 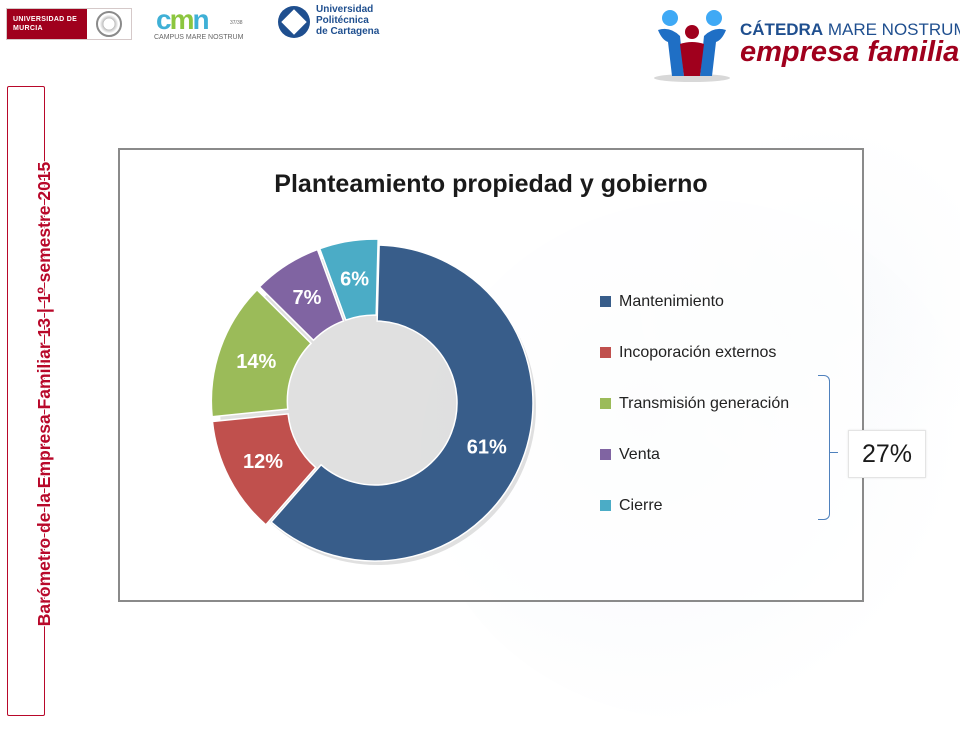 What do you see at coordinates (348, 20) in the screenshot?
I see `upct-text: Universidad Politécnica de Cartagena` at bounding box center [348, 20].